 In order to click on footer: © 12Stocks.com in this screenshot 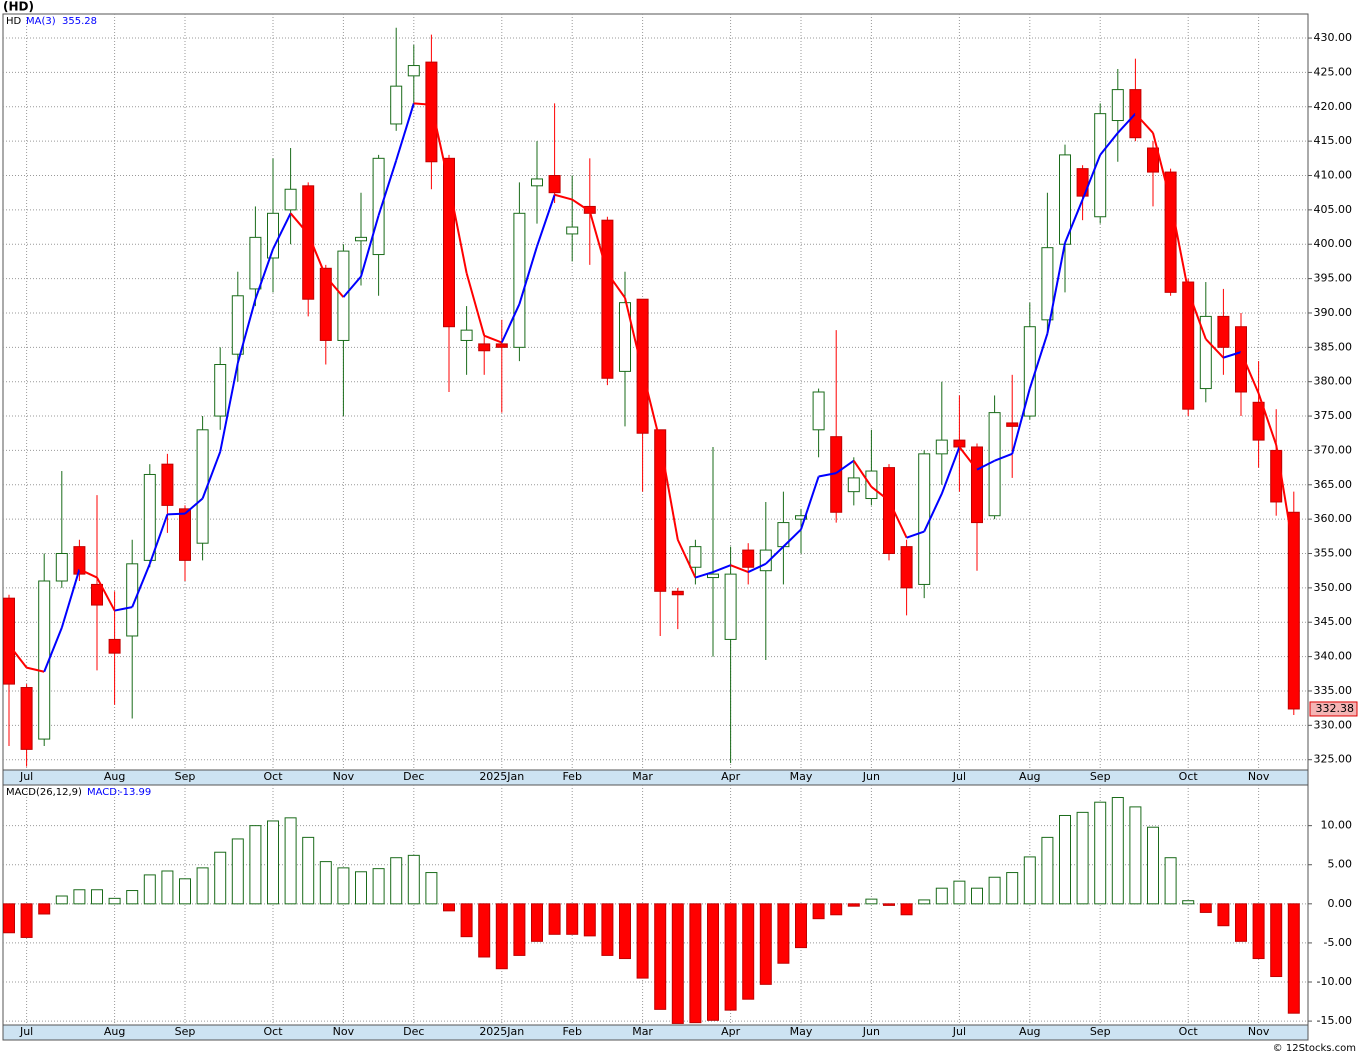, I will do `click(1314, 1048)`.